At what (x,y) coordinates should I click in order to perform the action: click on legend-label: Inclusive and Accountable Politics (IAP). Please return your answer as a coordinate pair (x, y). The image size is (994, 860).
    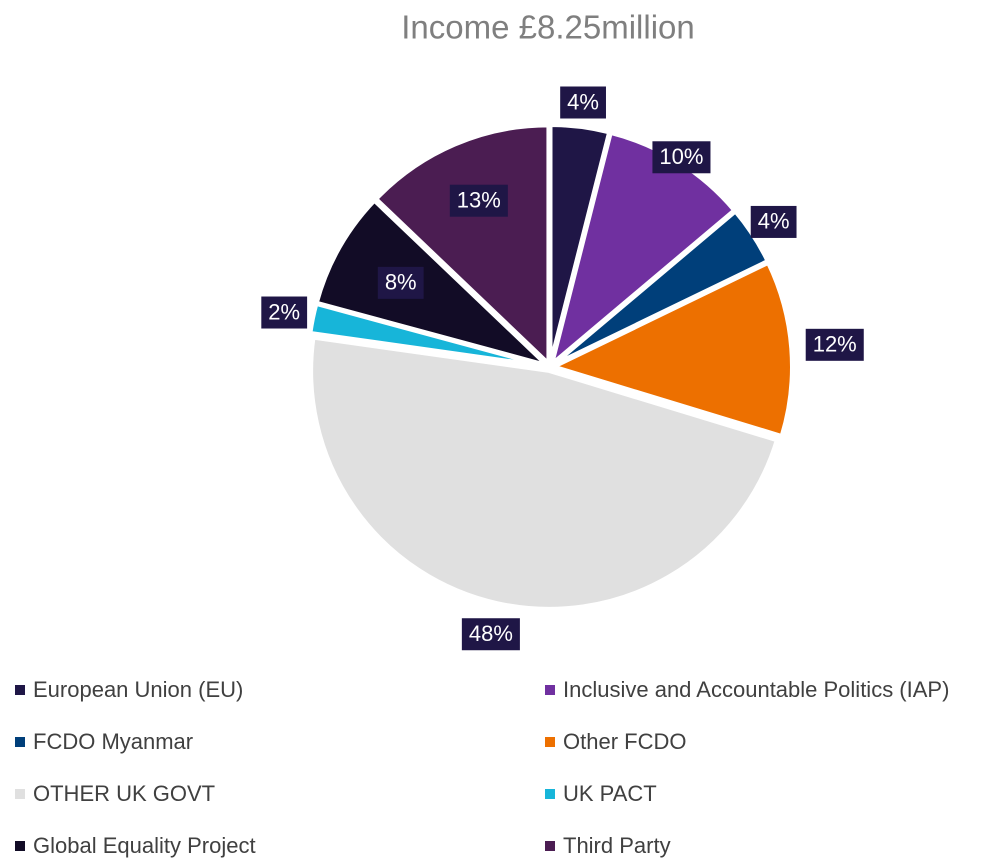
    Looking at the image, I should click on (756, 689).